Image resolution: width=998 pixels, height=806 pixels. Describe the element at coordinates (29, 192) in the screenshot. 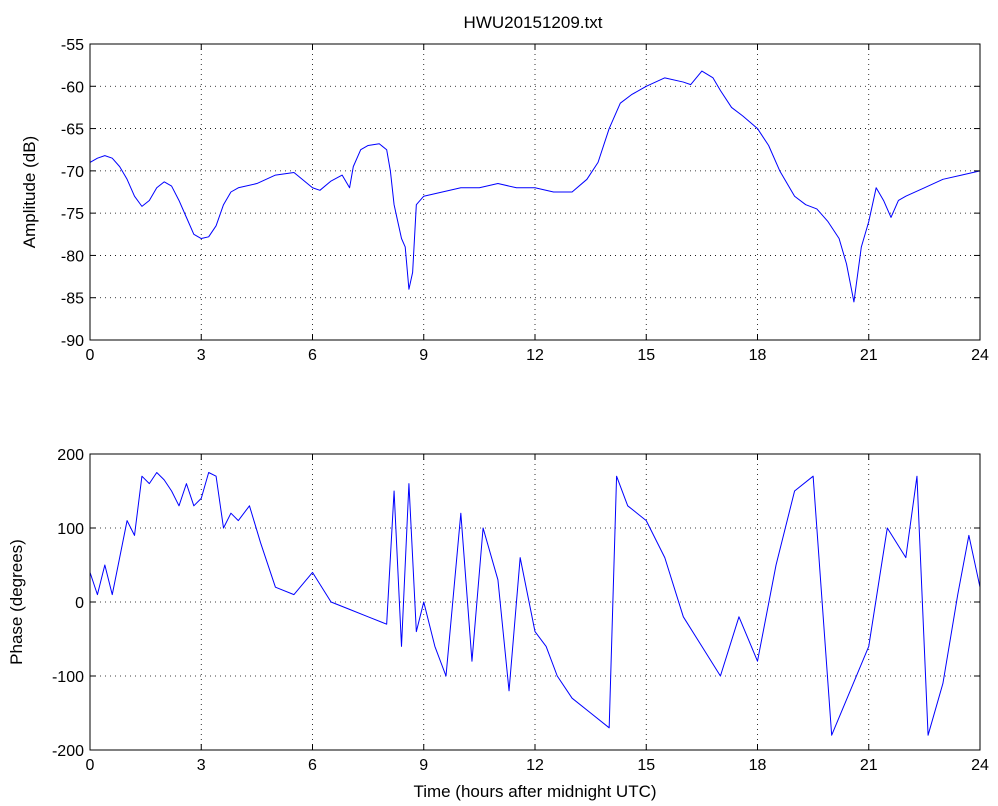

I see `amplitude-y-axis-label: Amplitude (dB)` at that location.